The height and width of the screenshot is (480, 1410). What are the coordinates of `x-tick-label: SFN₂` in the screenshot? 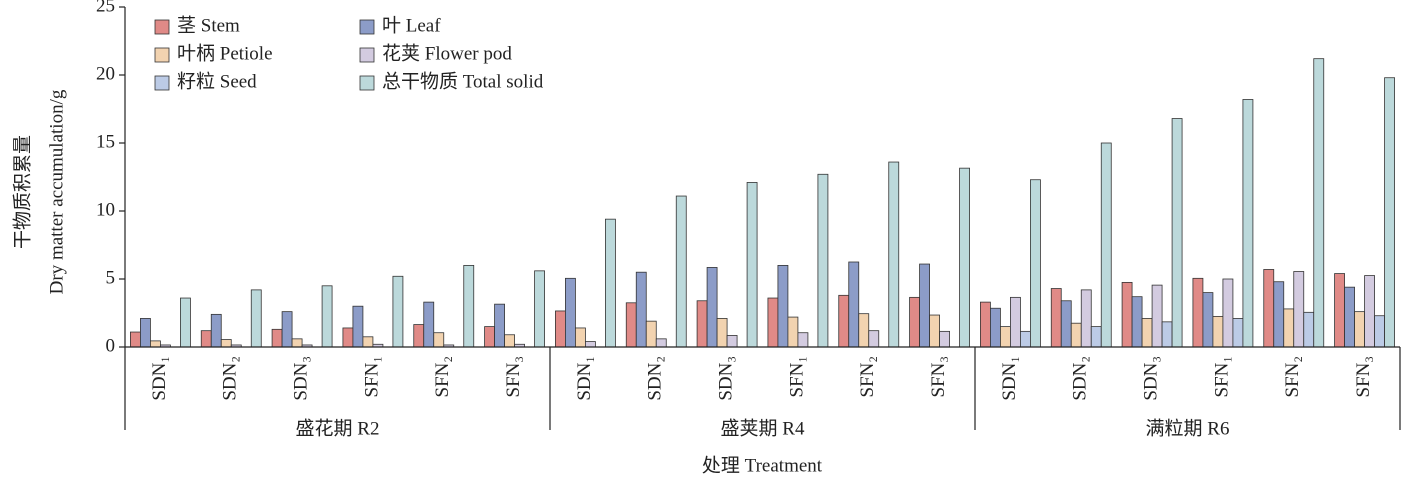 It's located at (1292, 376).